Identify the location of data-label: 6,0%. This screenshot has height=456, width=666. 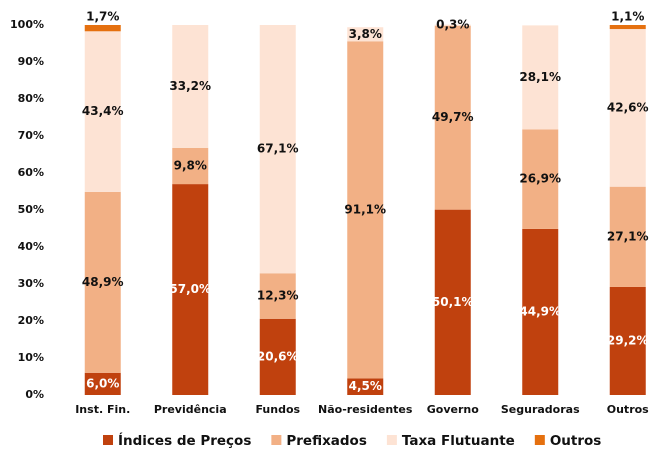
(102, 383).